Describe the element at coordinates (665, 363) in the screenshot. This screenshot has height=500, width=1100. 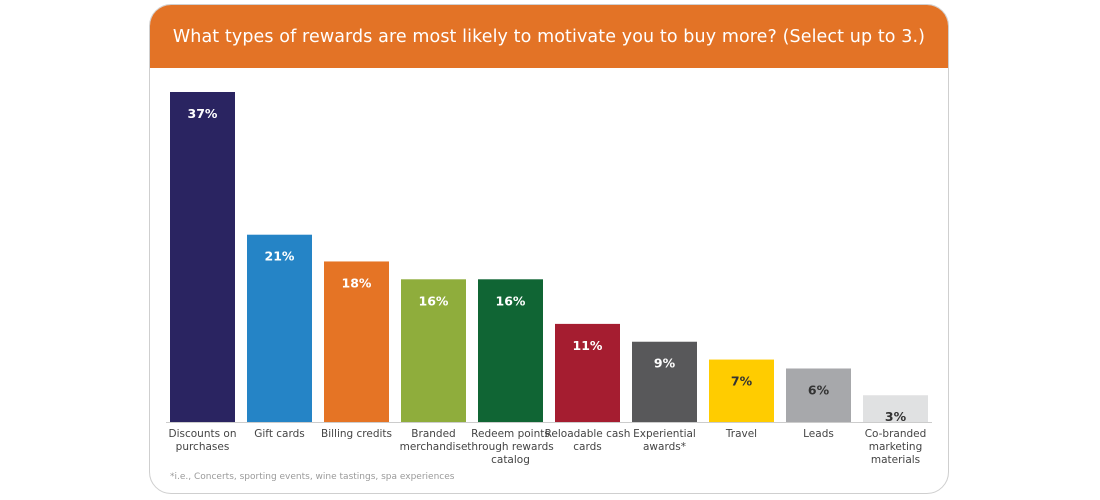
I see `data-label: 9%` at that location.